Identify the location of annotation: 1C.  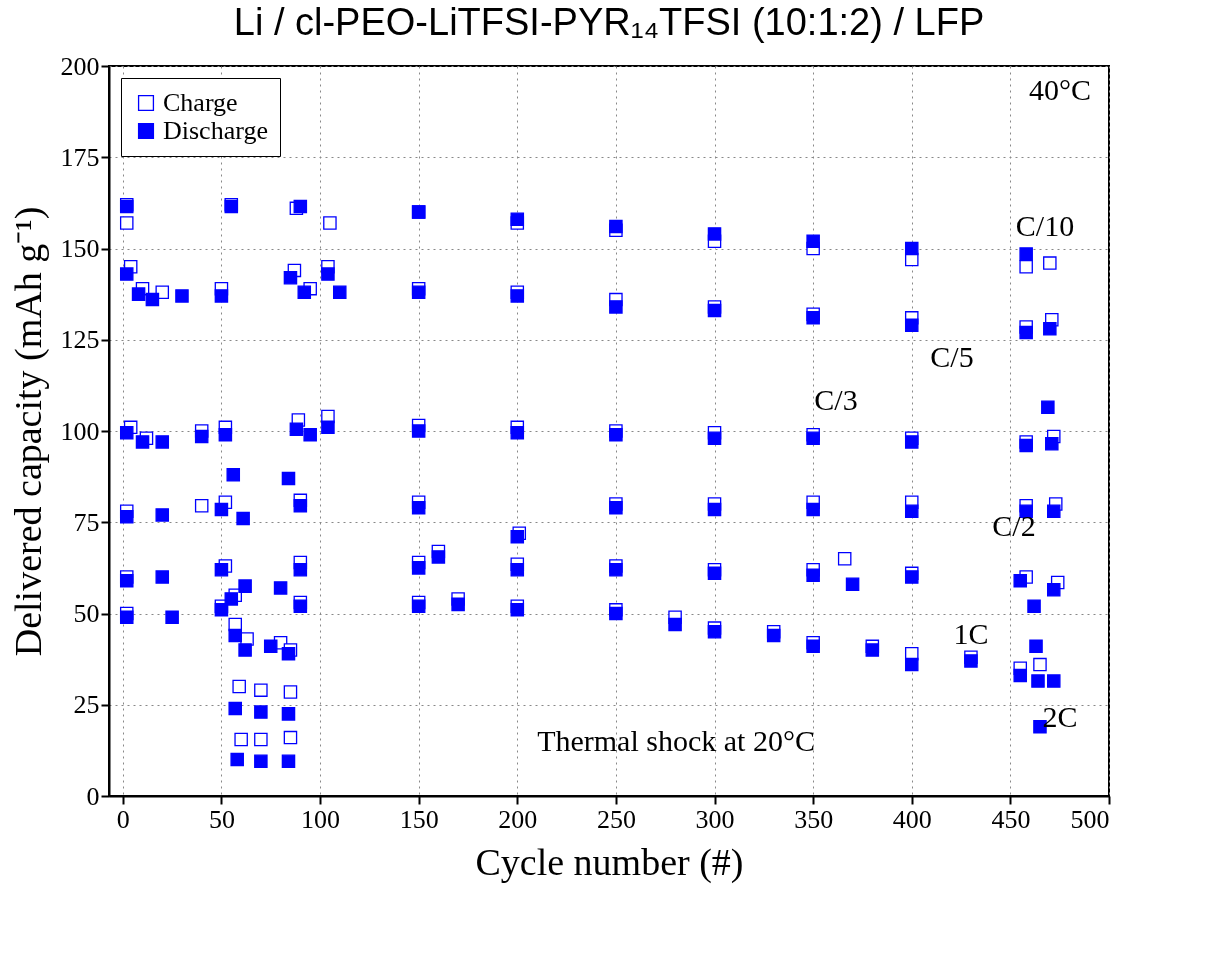
(971, 633).